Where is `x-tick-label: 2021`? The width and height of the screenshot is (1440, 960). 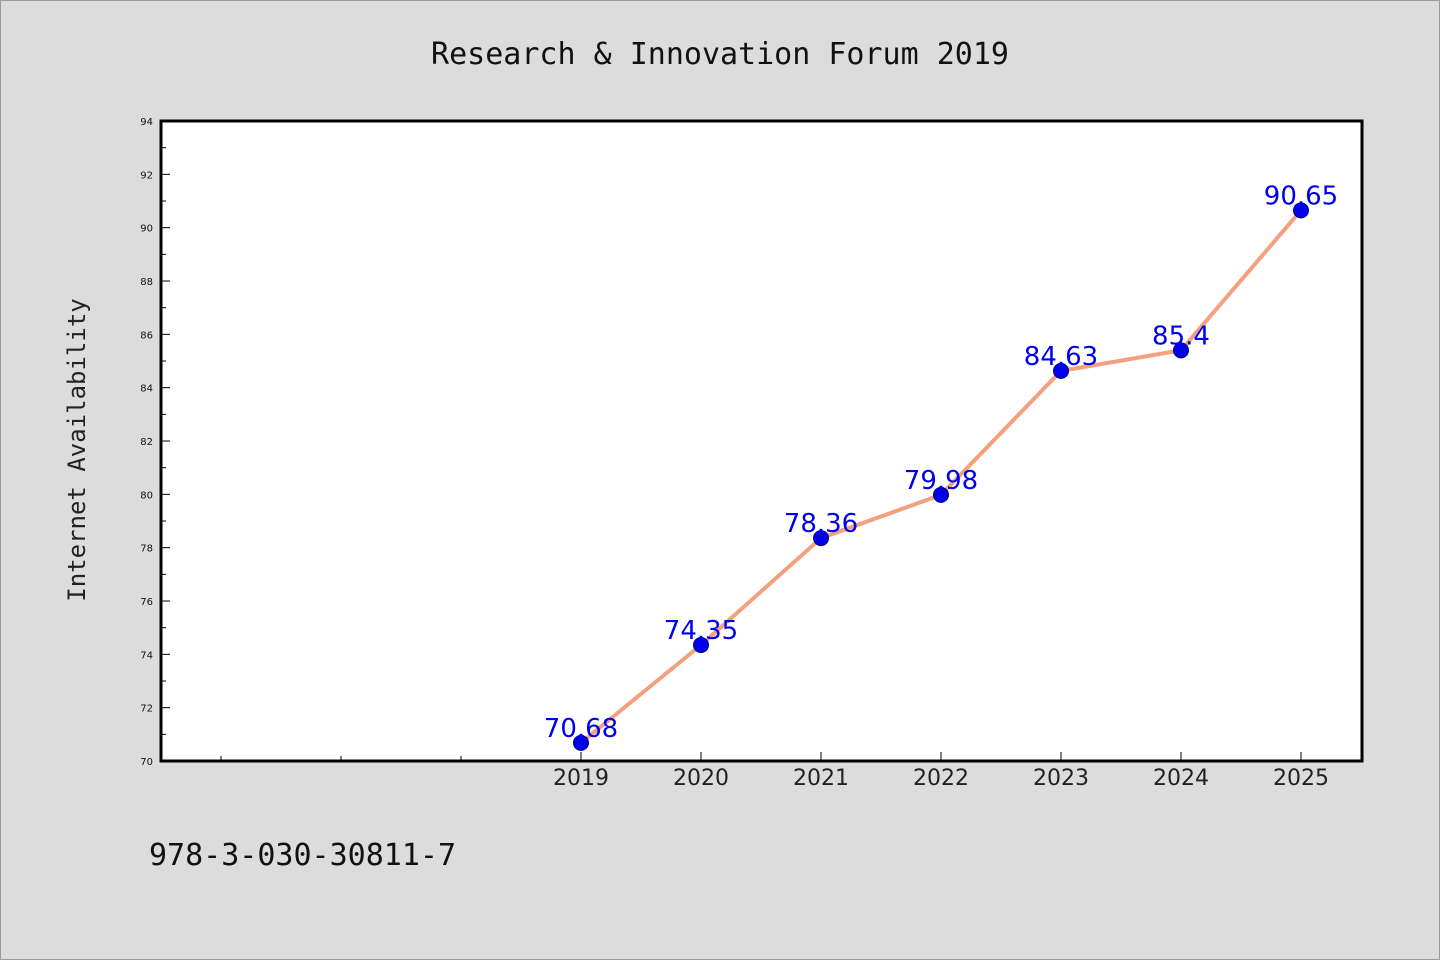
x-tick-label: 2021 is located at coordinates (821, 778).